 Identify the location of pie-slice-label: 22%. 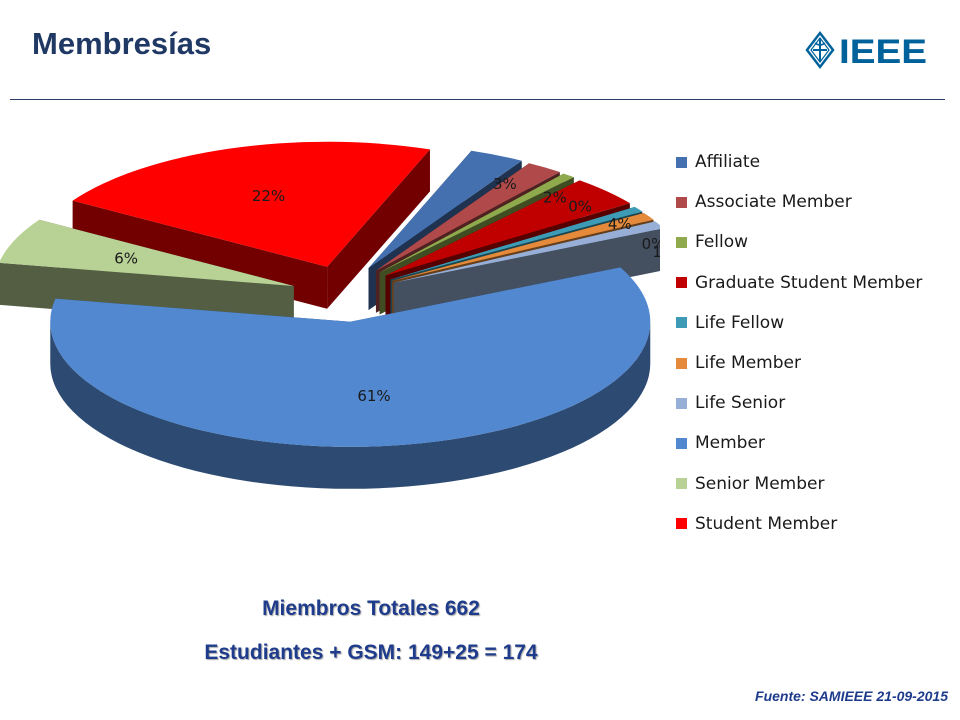
(268, 196).